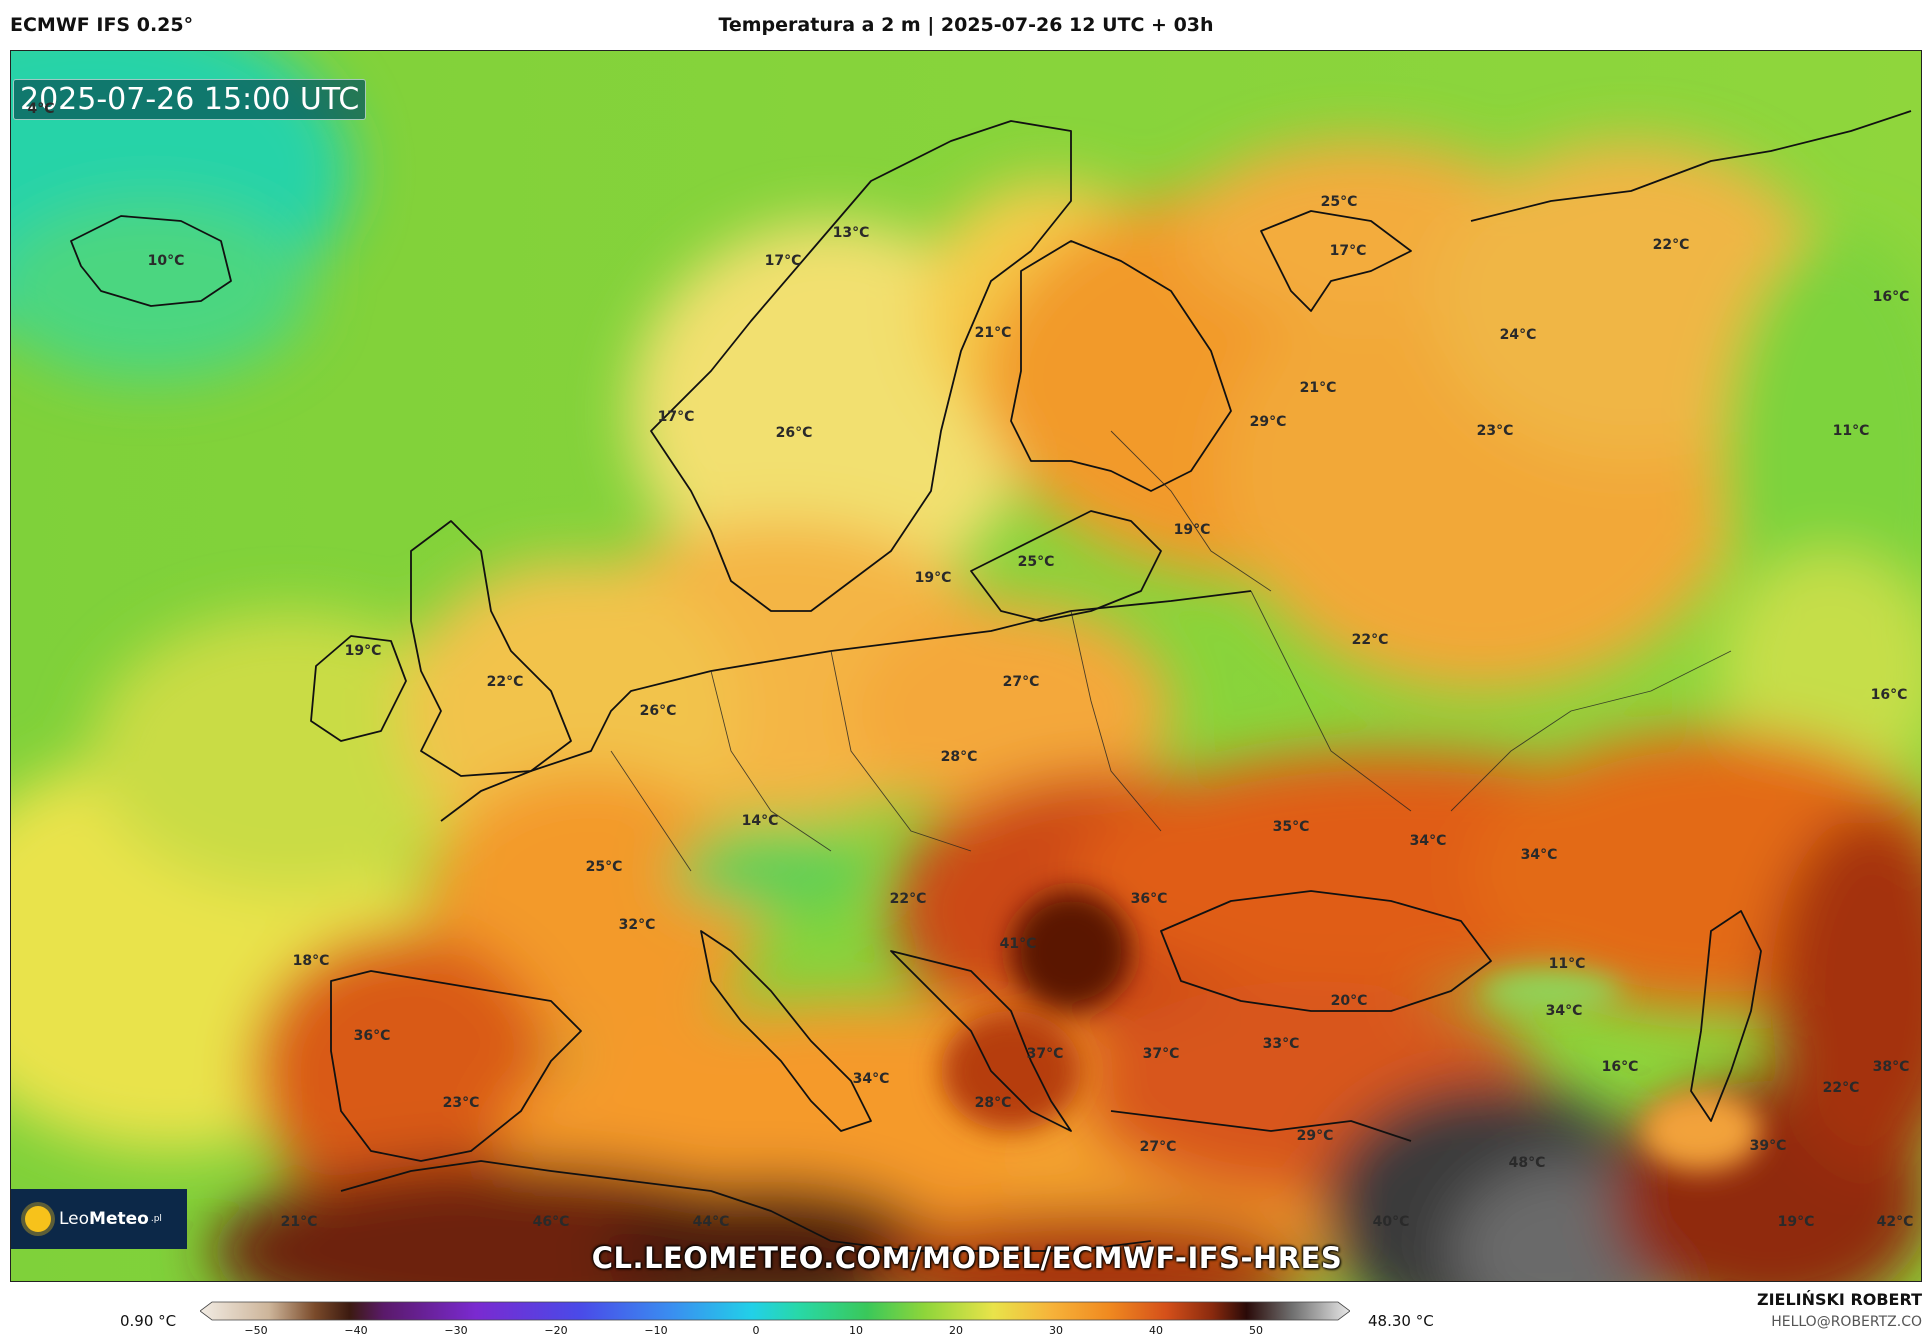  I want to click on colorbar-max: 48.30 °C, so click(1401, 1321).